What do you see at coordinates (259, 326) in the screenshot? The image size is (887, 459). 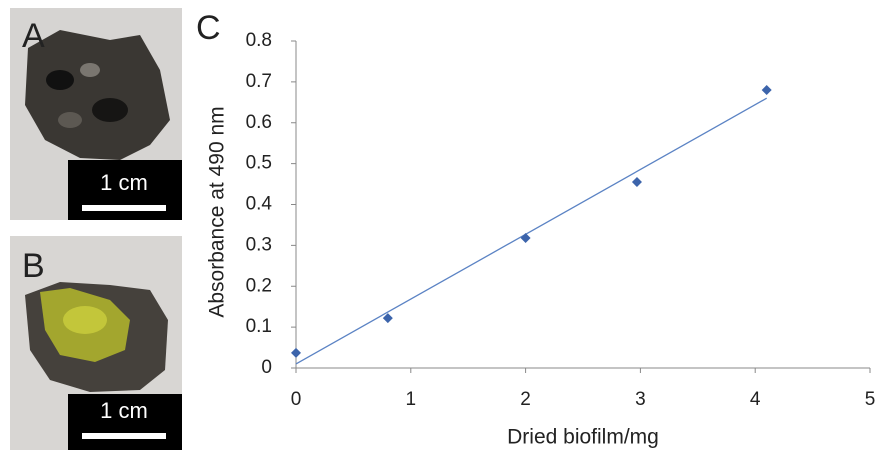 I see `y-tick-label: 0.1` at bounding box center [259, 326].